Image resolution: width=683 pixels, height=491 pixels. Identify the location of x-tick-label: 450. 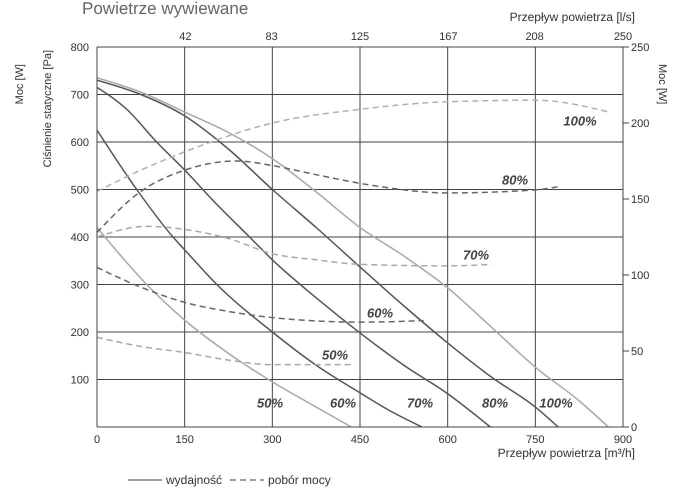
(360, 440).